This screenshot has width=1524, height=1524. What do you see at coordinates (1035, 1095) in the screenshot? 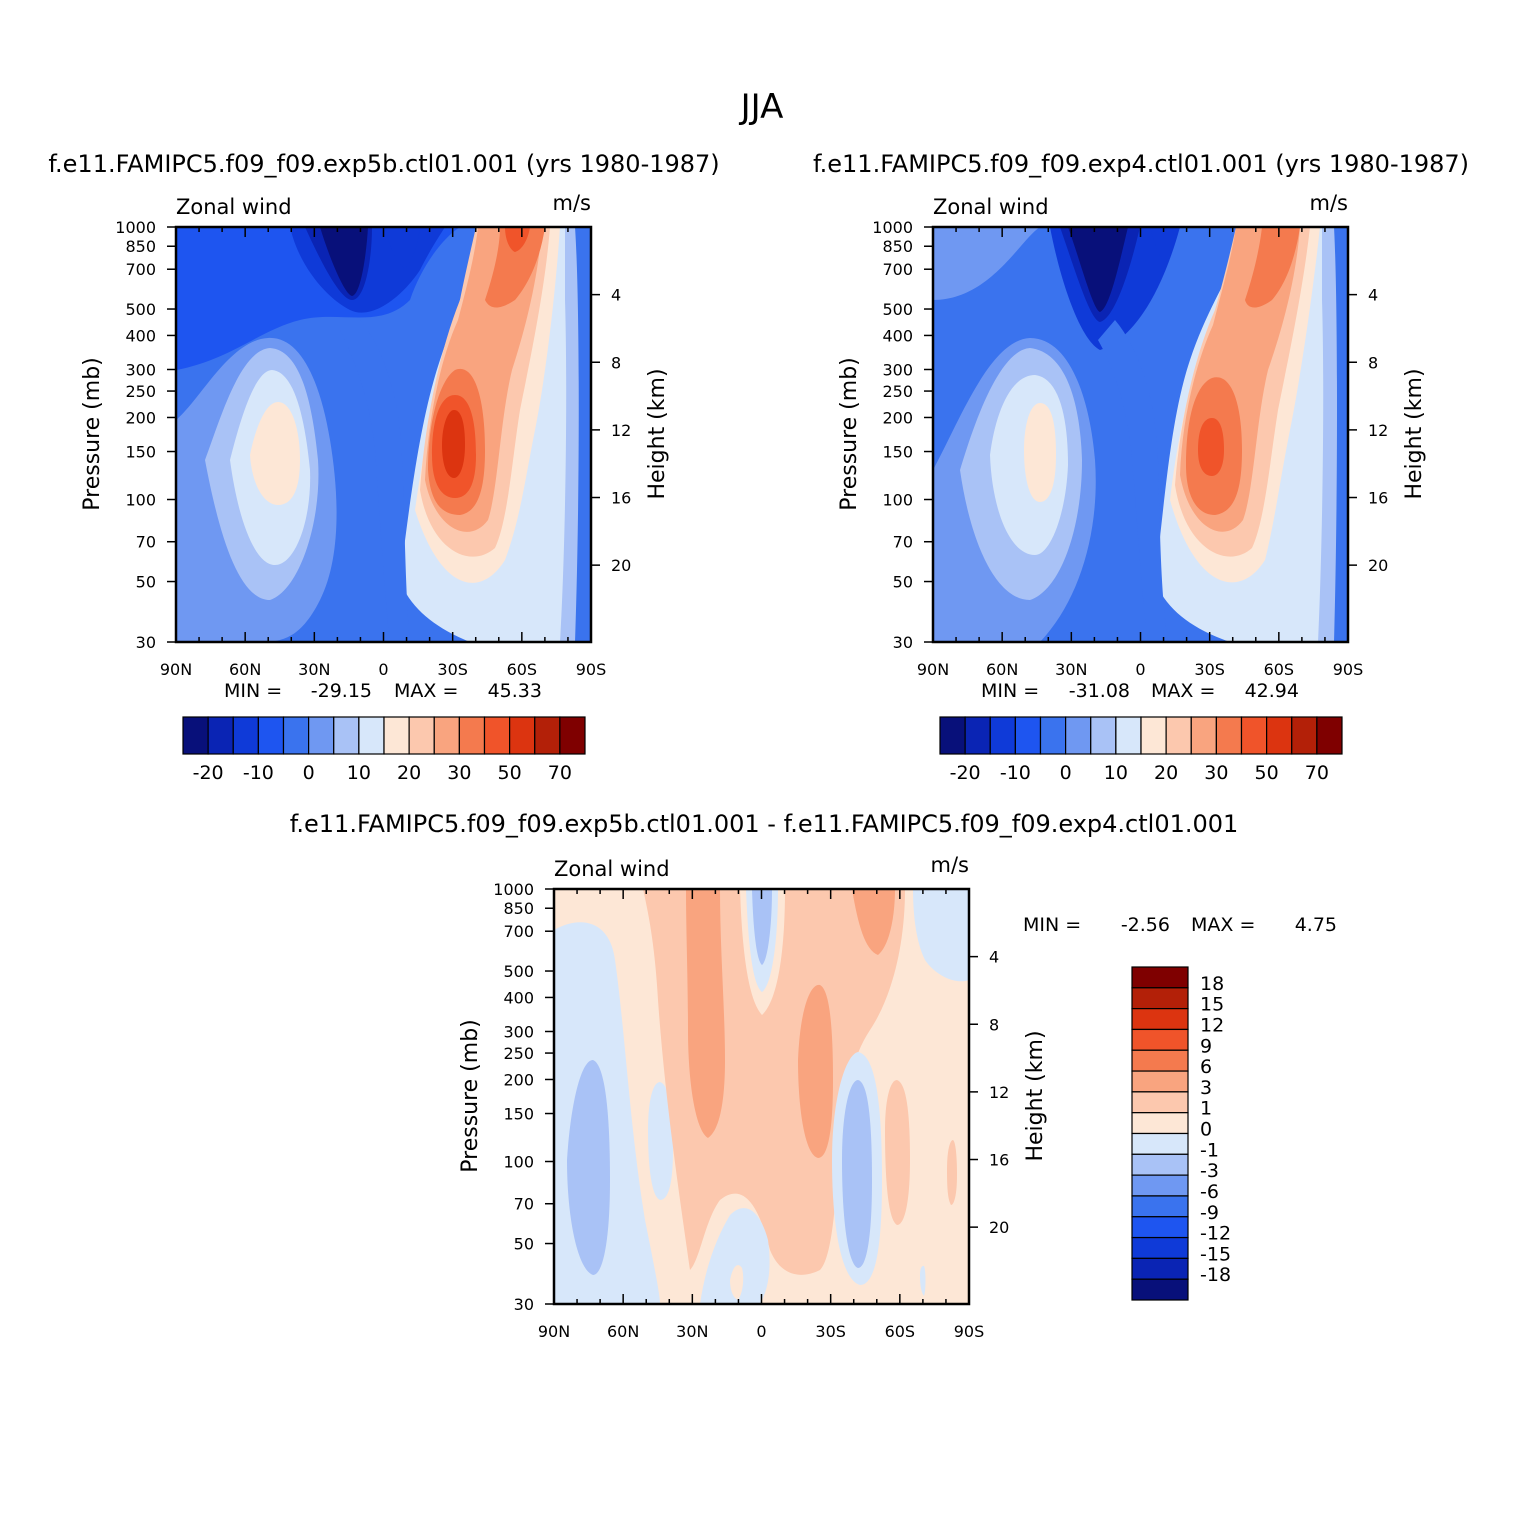
I see `panel-3-y2label: Height (km)` at bounding box center [1035, 1095].